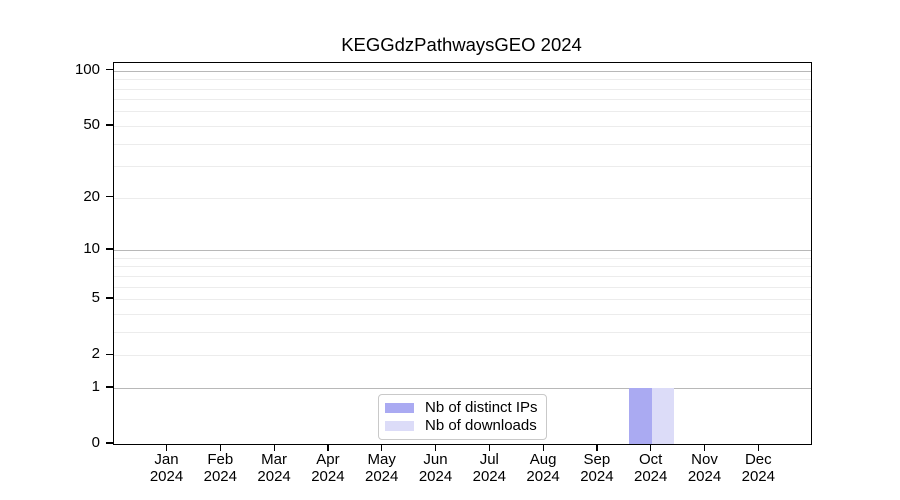  What do you see at coordinates (95, 354) in the screenshot?
I see `y-axis-tick-label: 2` at bounding box center [95, 354].